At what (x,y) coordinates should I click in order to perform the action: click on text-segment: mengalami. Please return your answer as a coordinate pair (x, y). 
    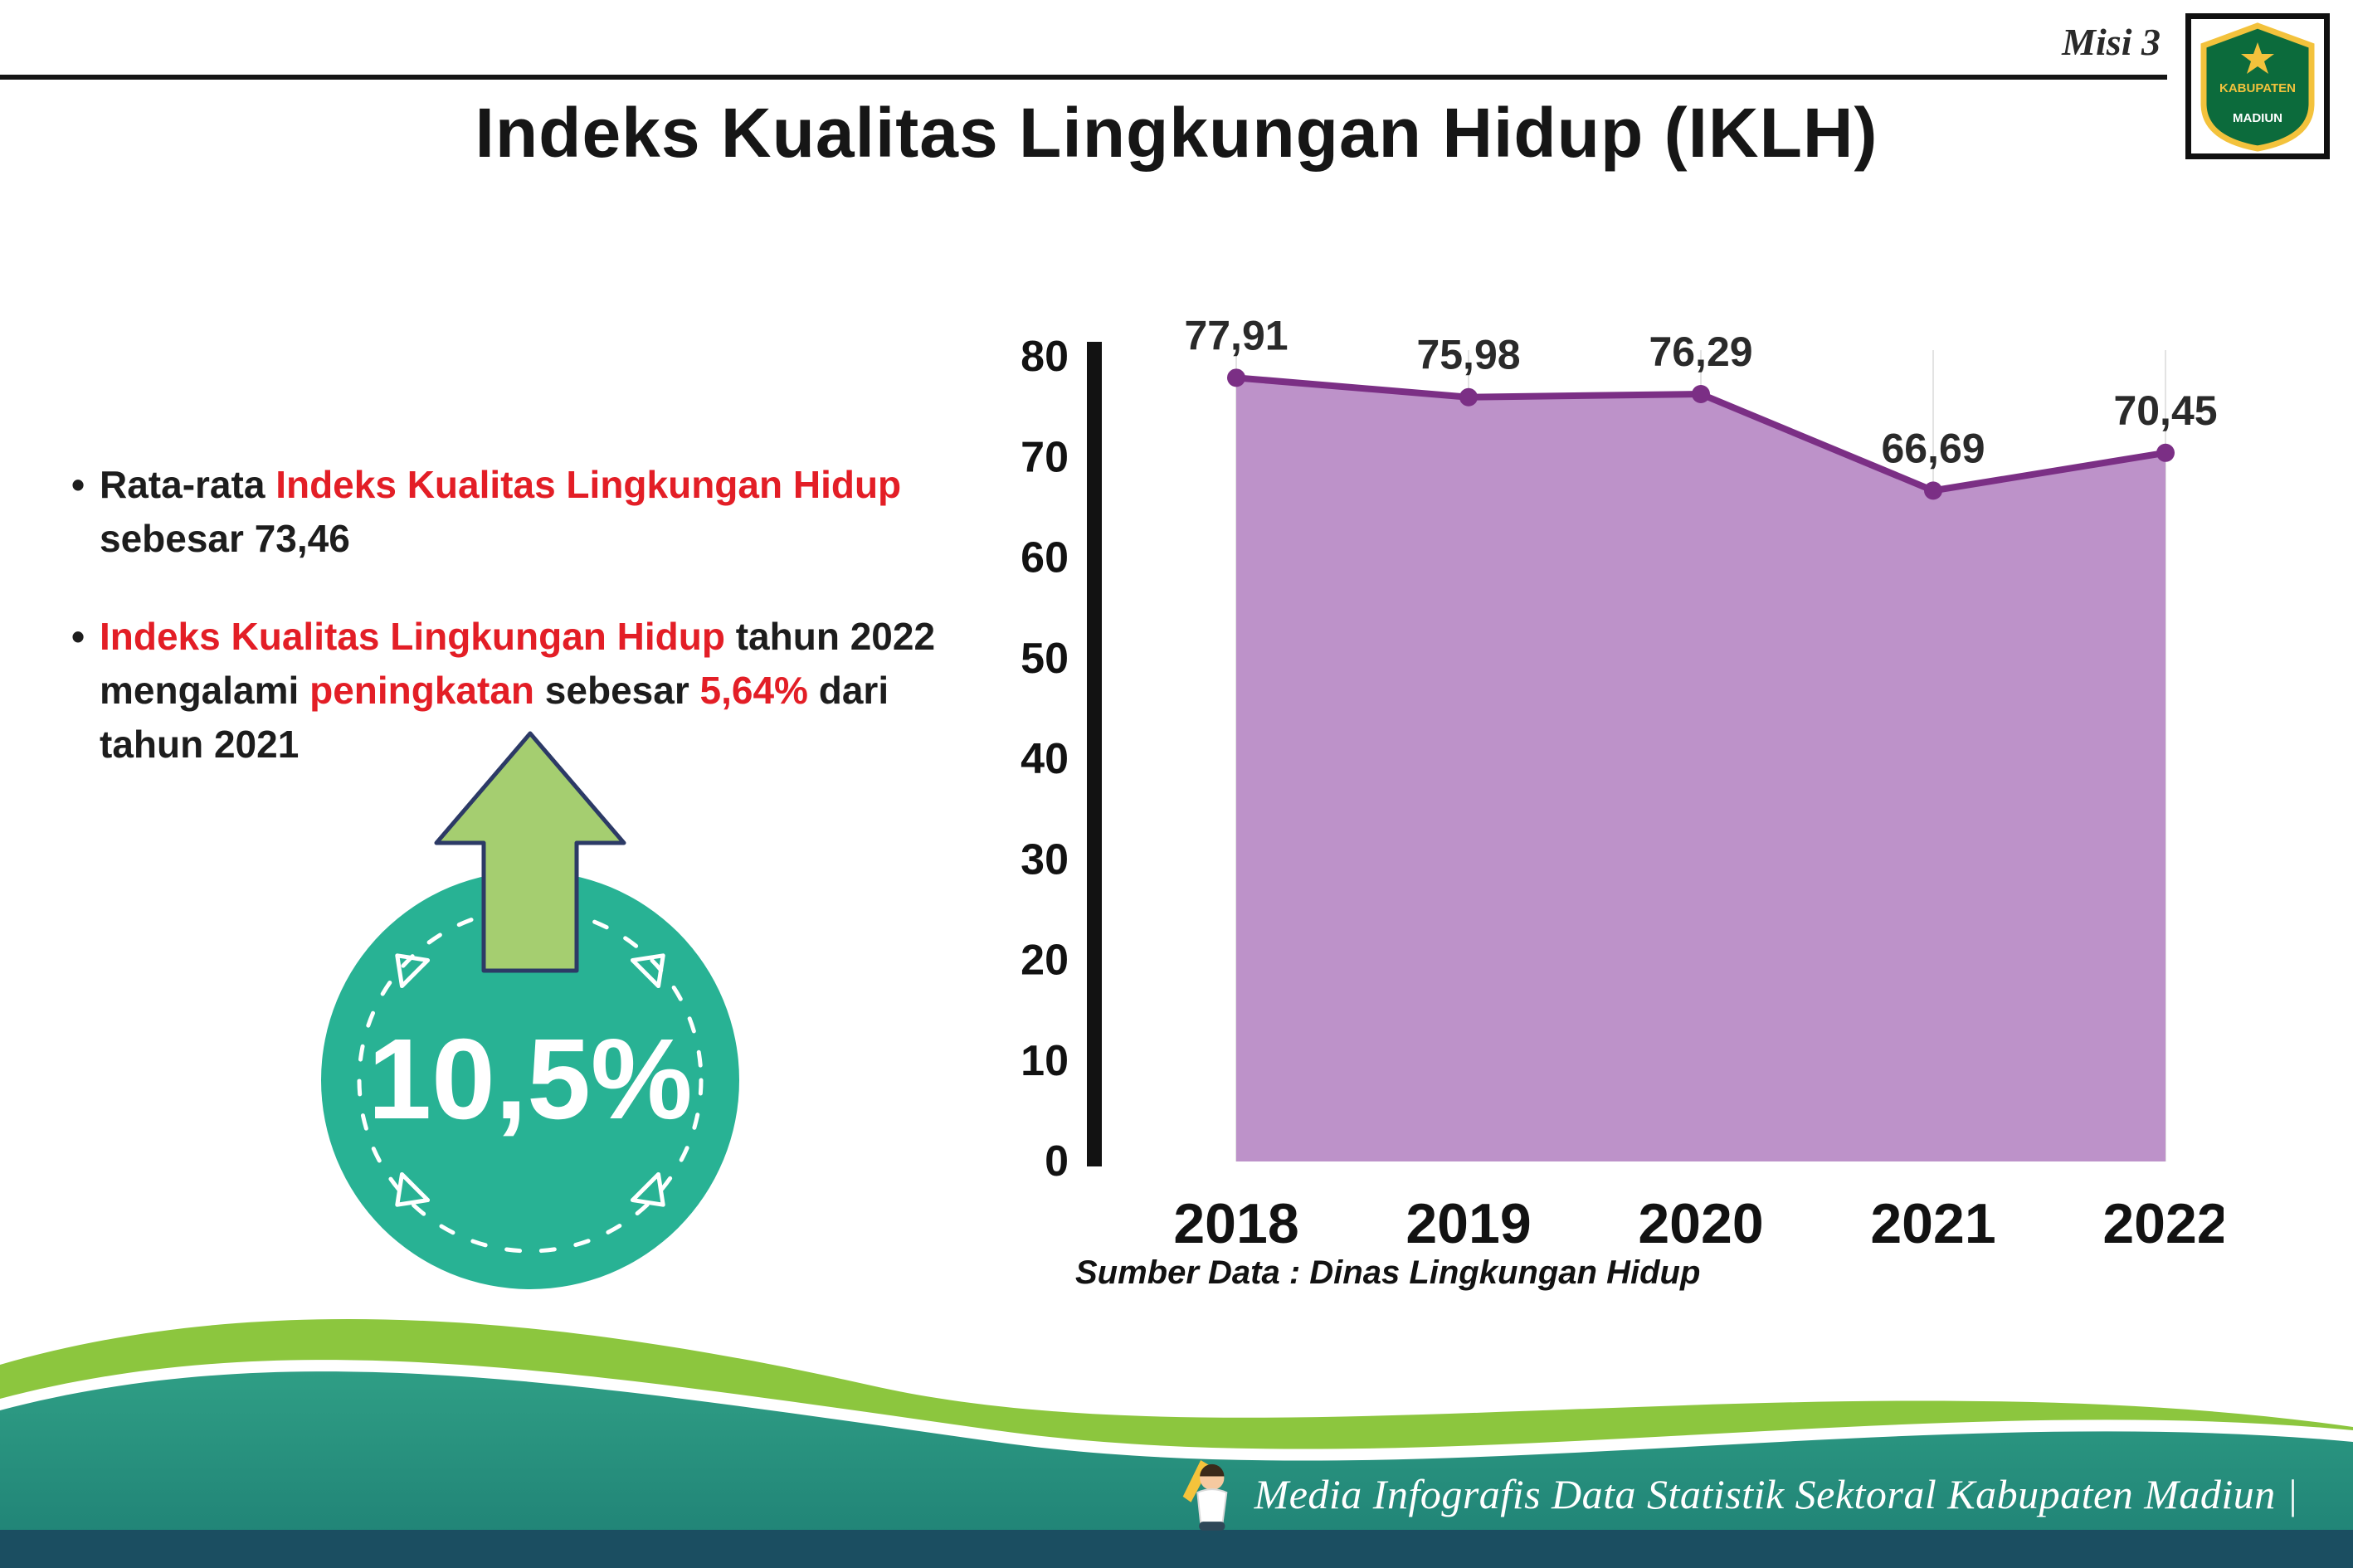
    Looking at the image, I should click on (205, 690).